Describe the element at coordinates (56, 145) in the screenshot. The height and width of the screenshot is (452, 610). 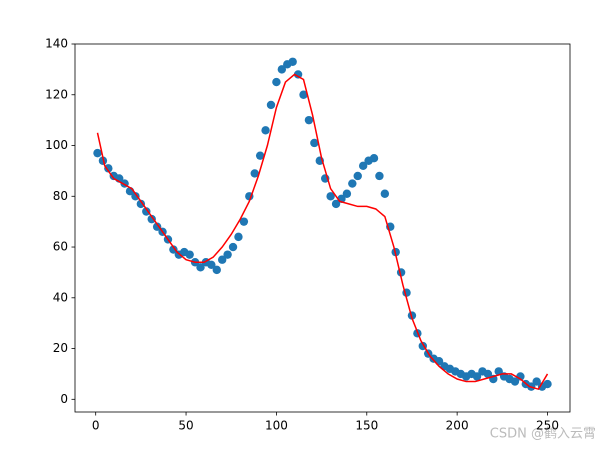
I see `y-tick-label: 100` at that location.